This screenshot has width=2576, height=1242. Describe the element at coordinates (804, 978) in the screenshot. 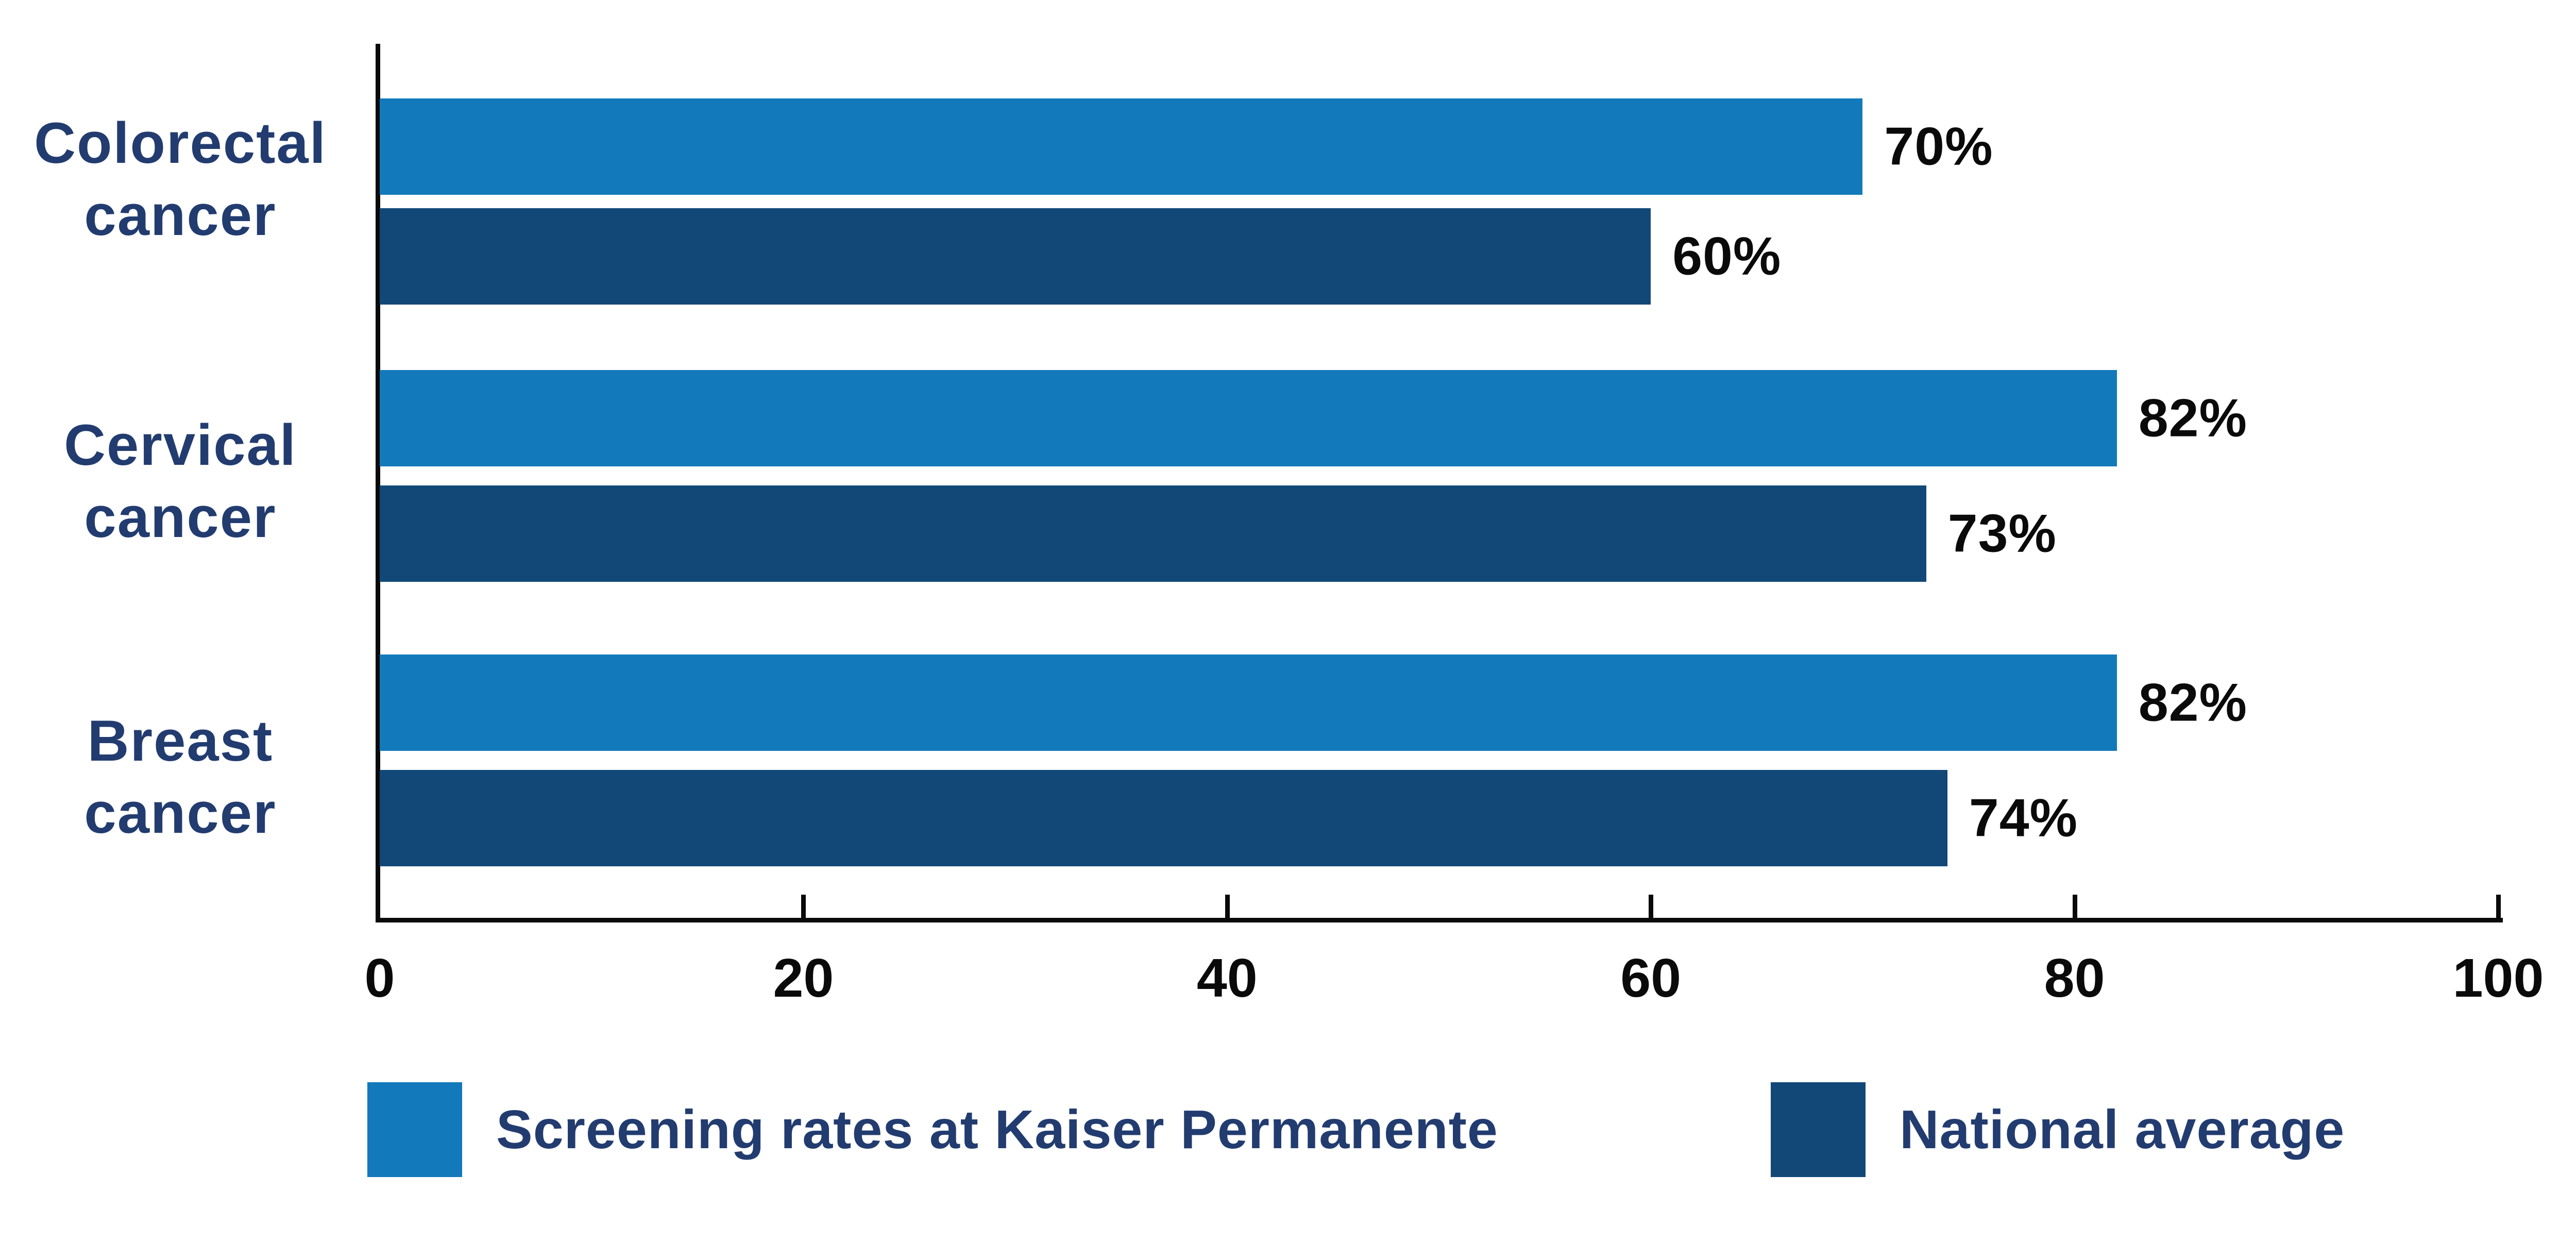

I see `x-axis-tick-label: 20` at that location.